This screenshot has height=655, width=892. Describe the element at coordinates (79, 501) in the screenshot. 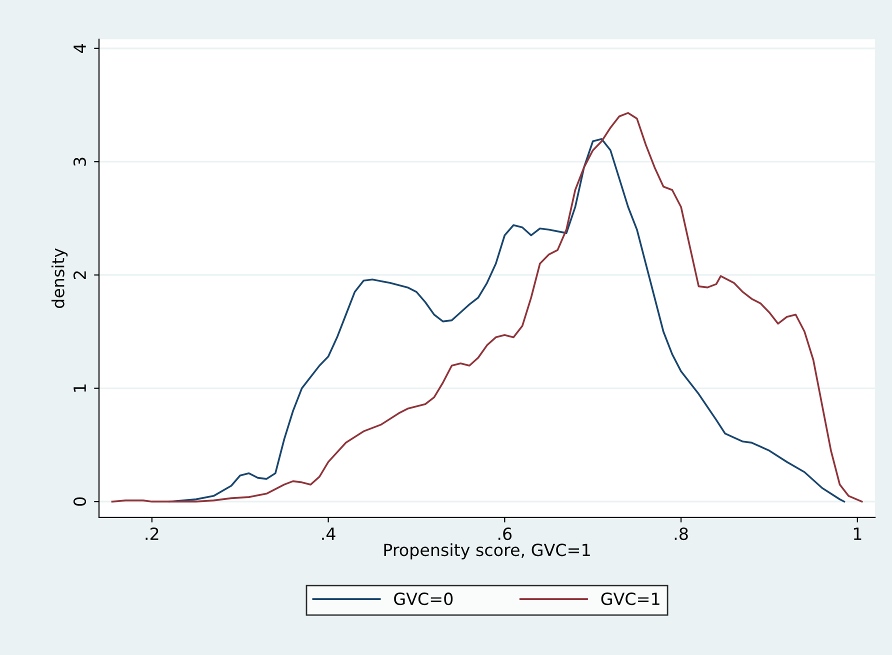

I see `y-tick-label: 0` at that location.